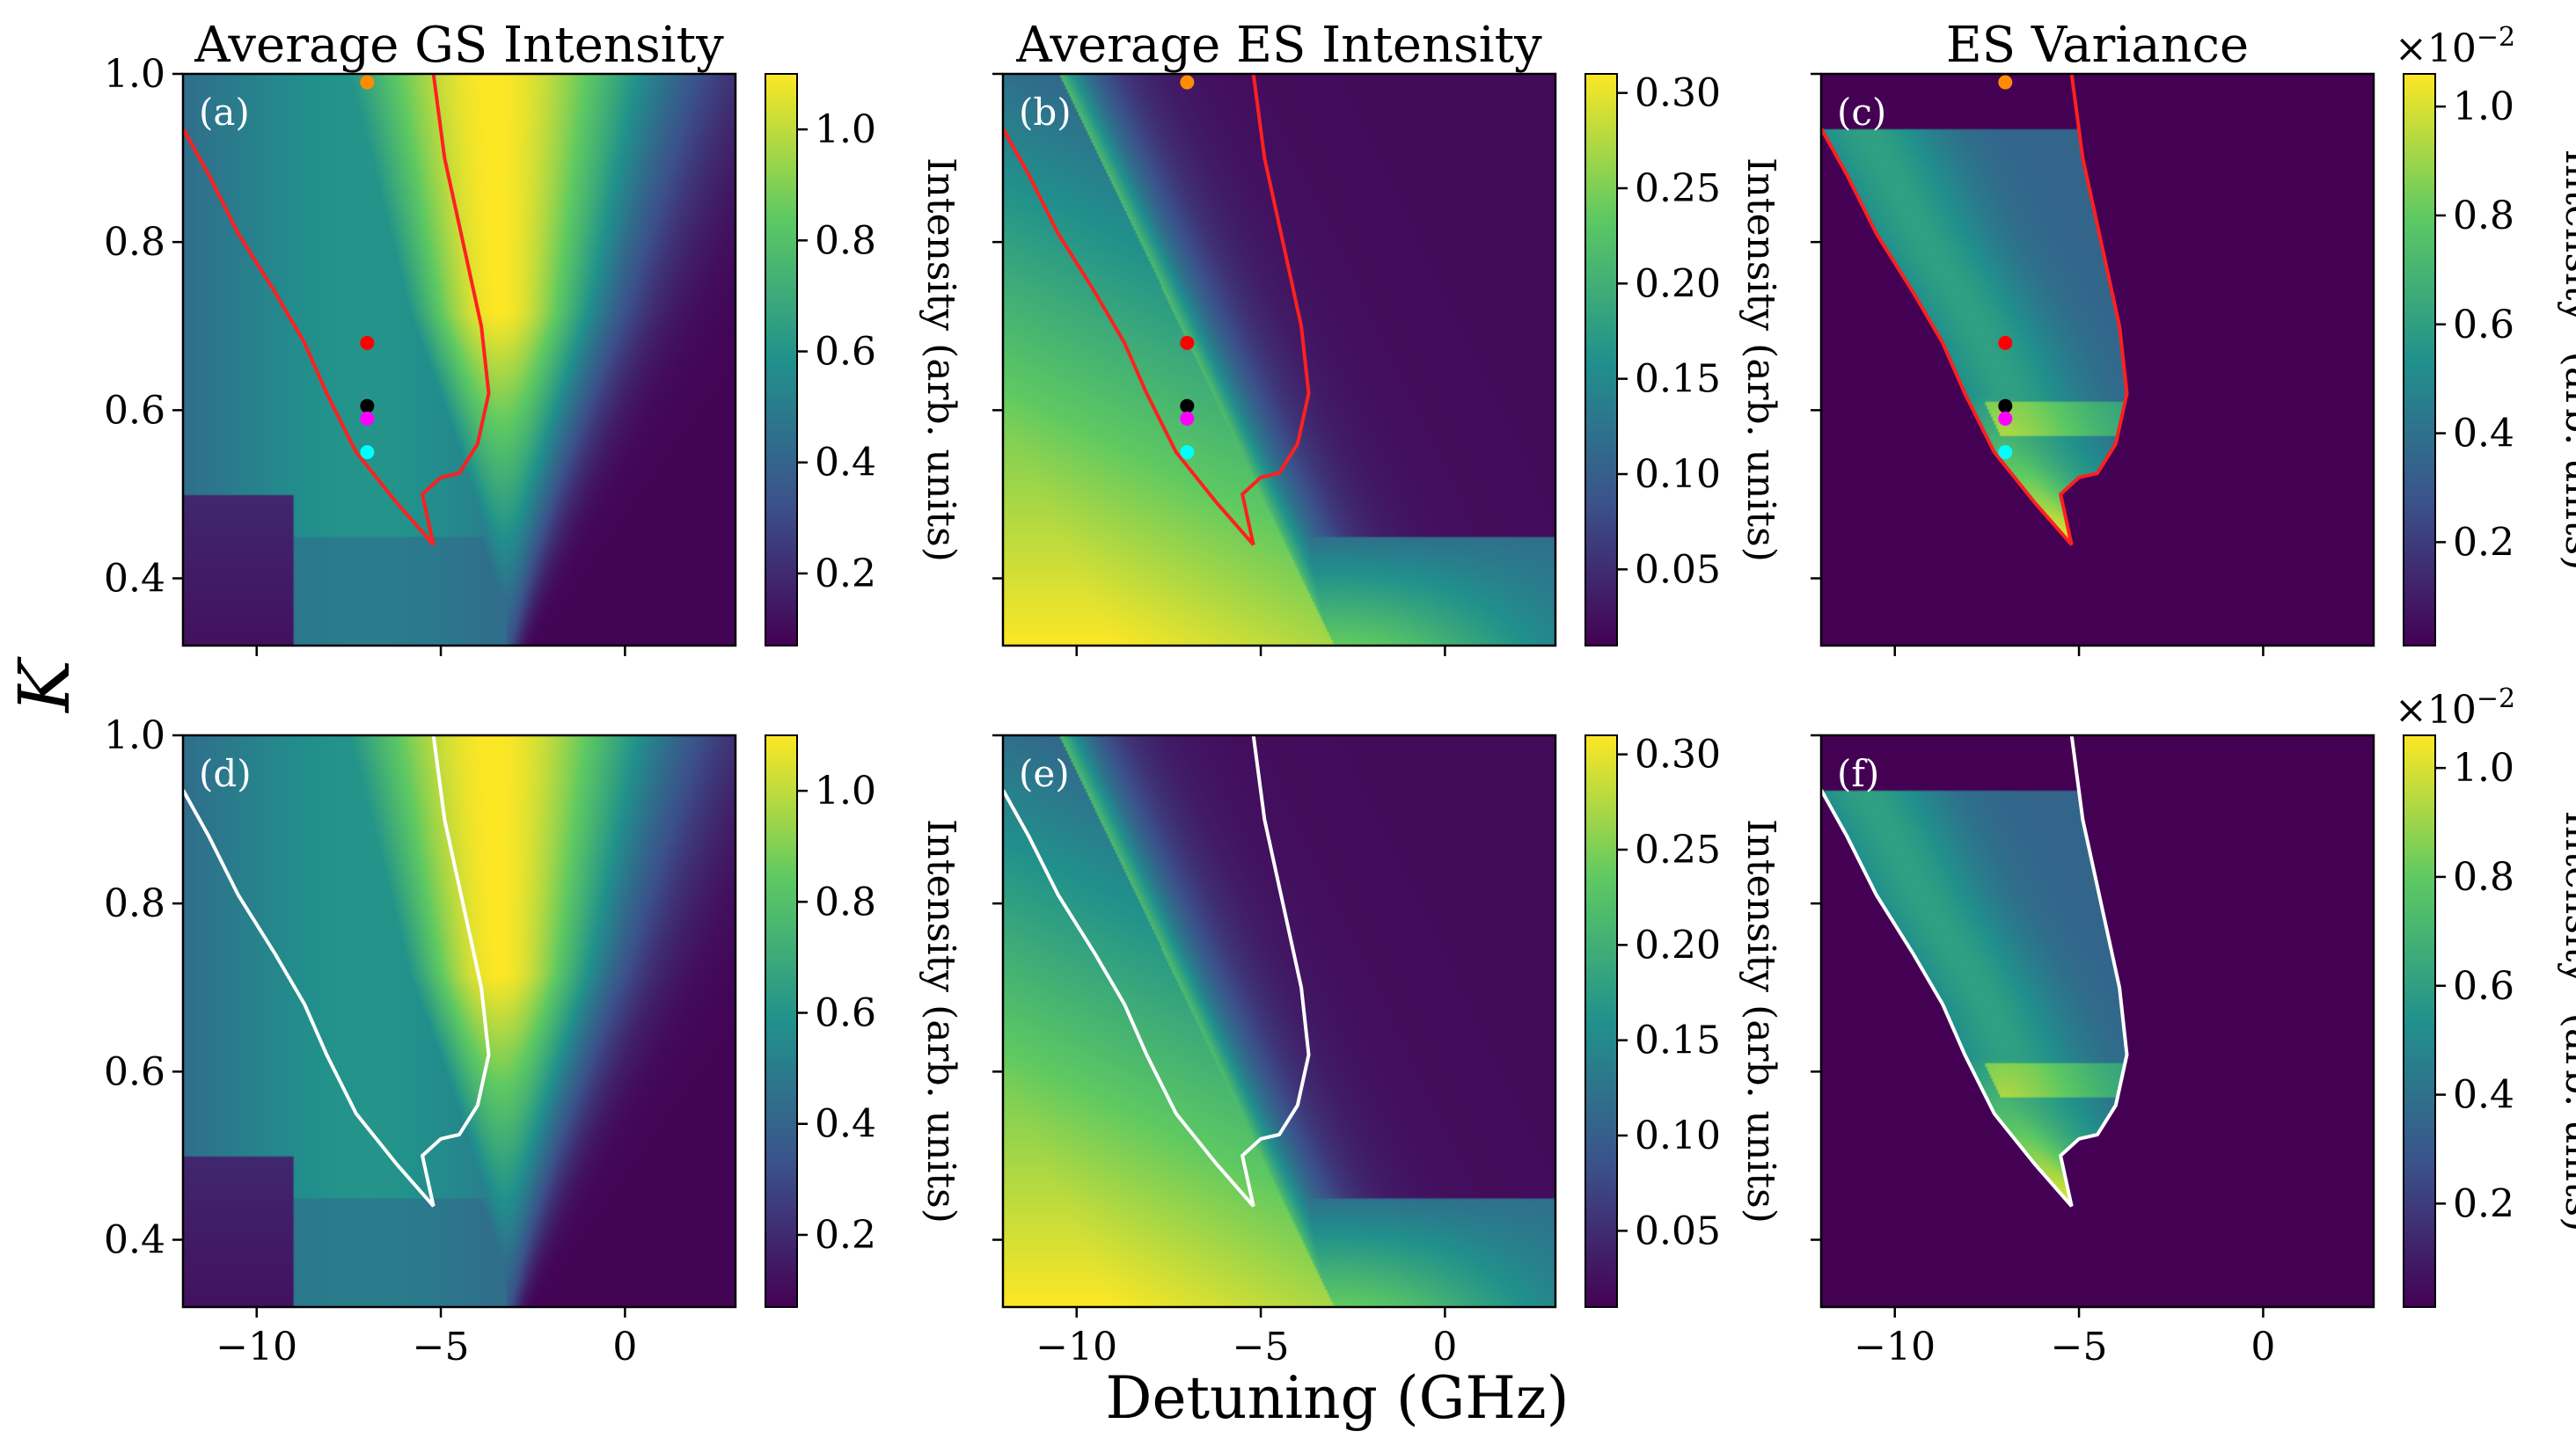  What do you see at coordinates (256, 1347) in the screenshot?
I see `x-tick-label-d-0: −10` at bounding box center [256, 1347].